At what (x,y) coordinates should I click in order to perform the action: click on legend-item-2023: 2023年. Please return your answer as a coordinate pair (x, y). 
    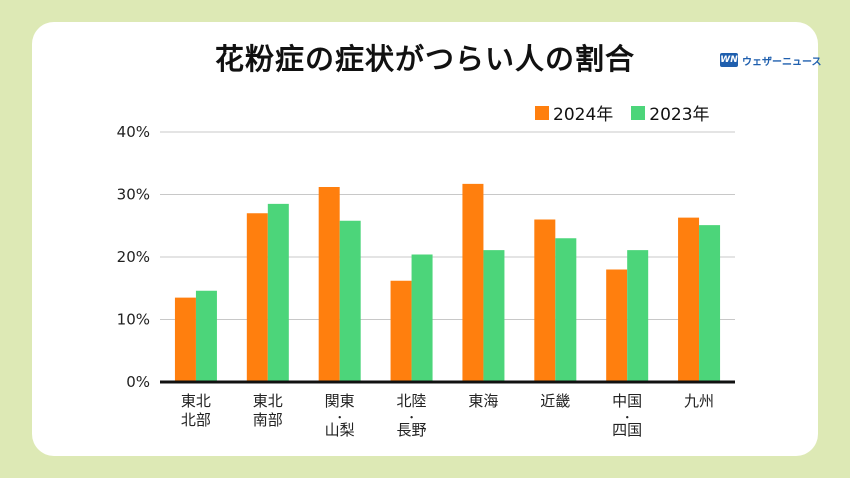
    Looking at the image, I should click on (670, 112).